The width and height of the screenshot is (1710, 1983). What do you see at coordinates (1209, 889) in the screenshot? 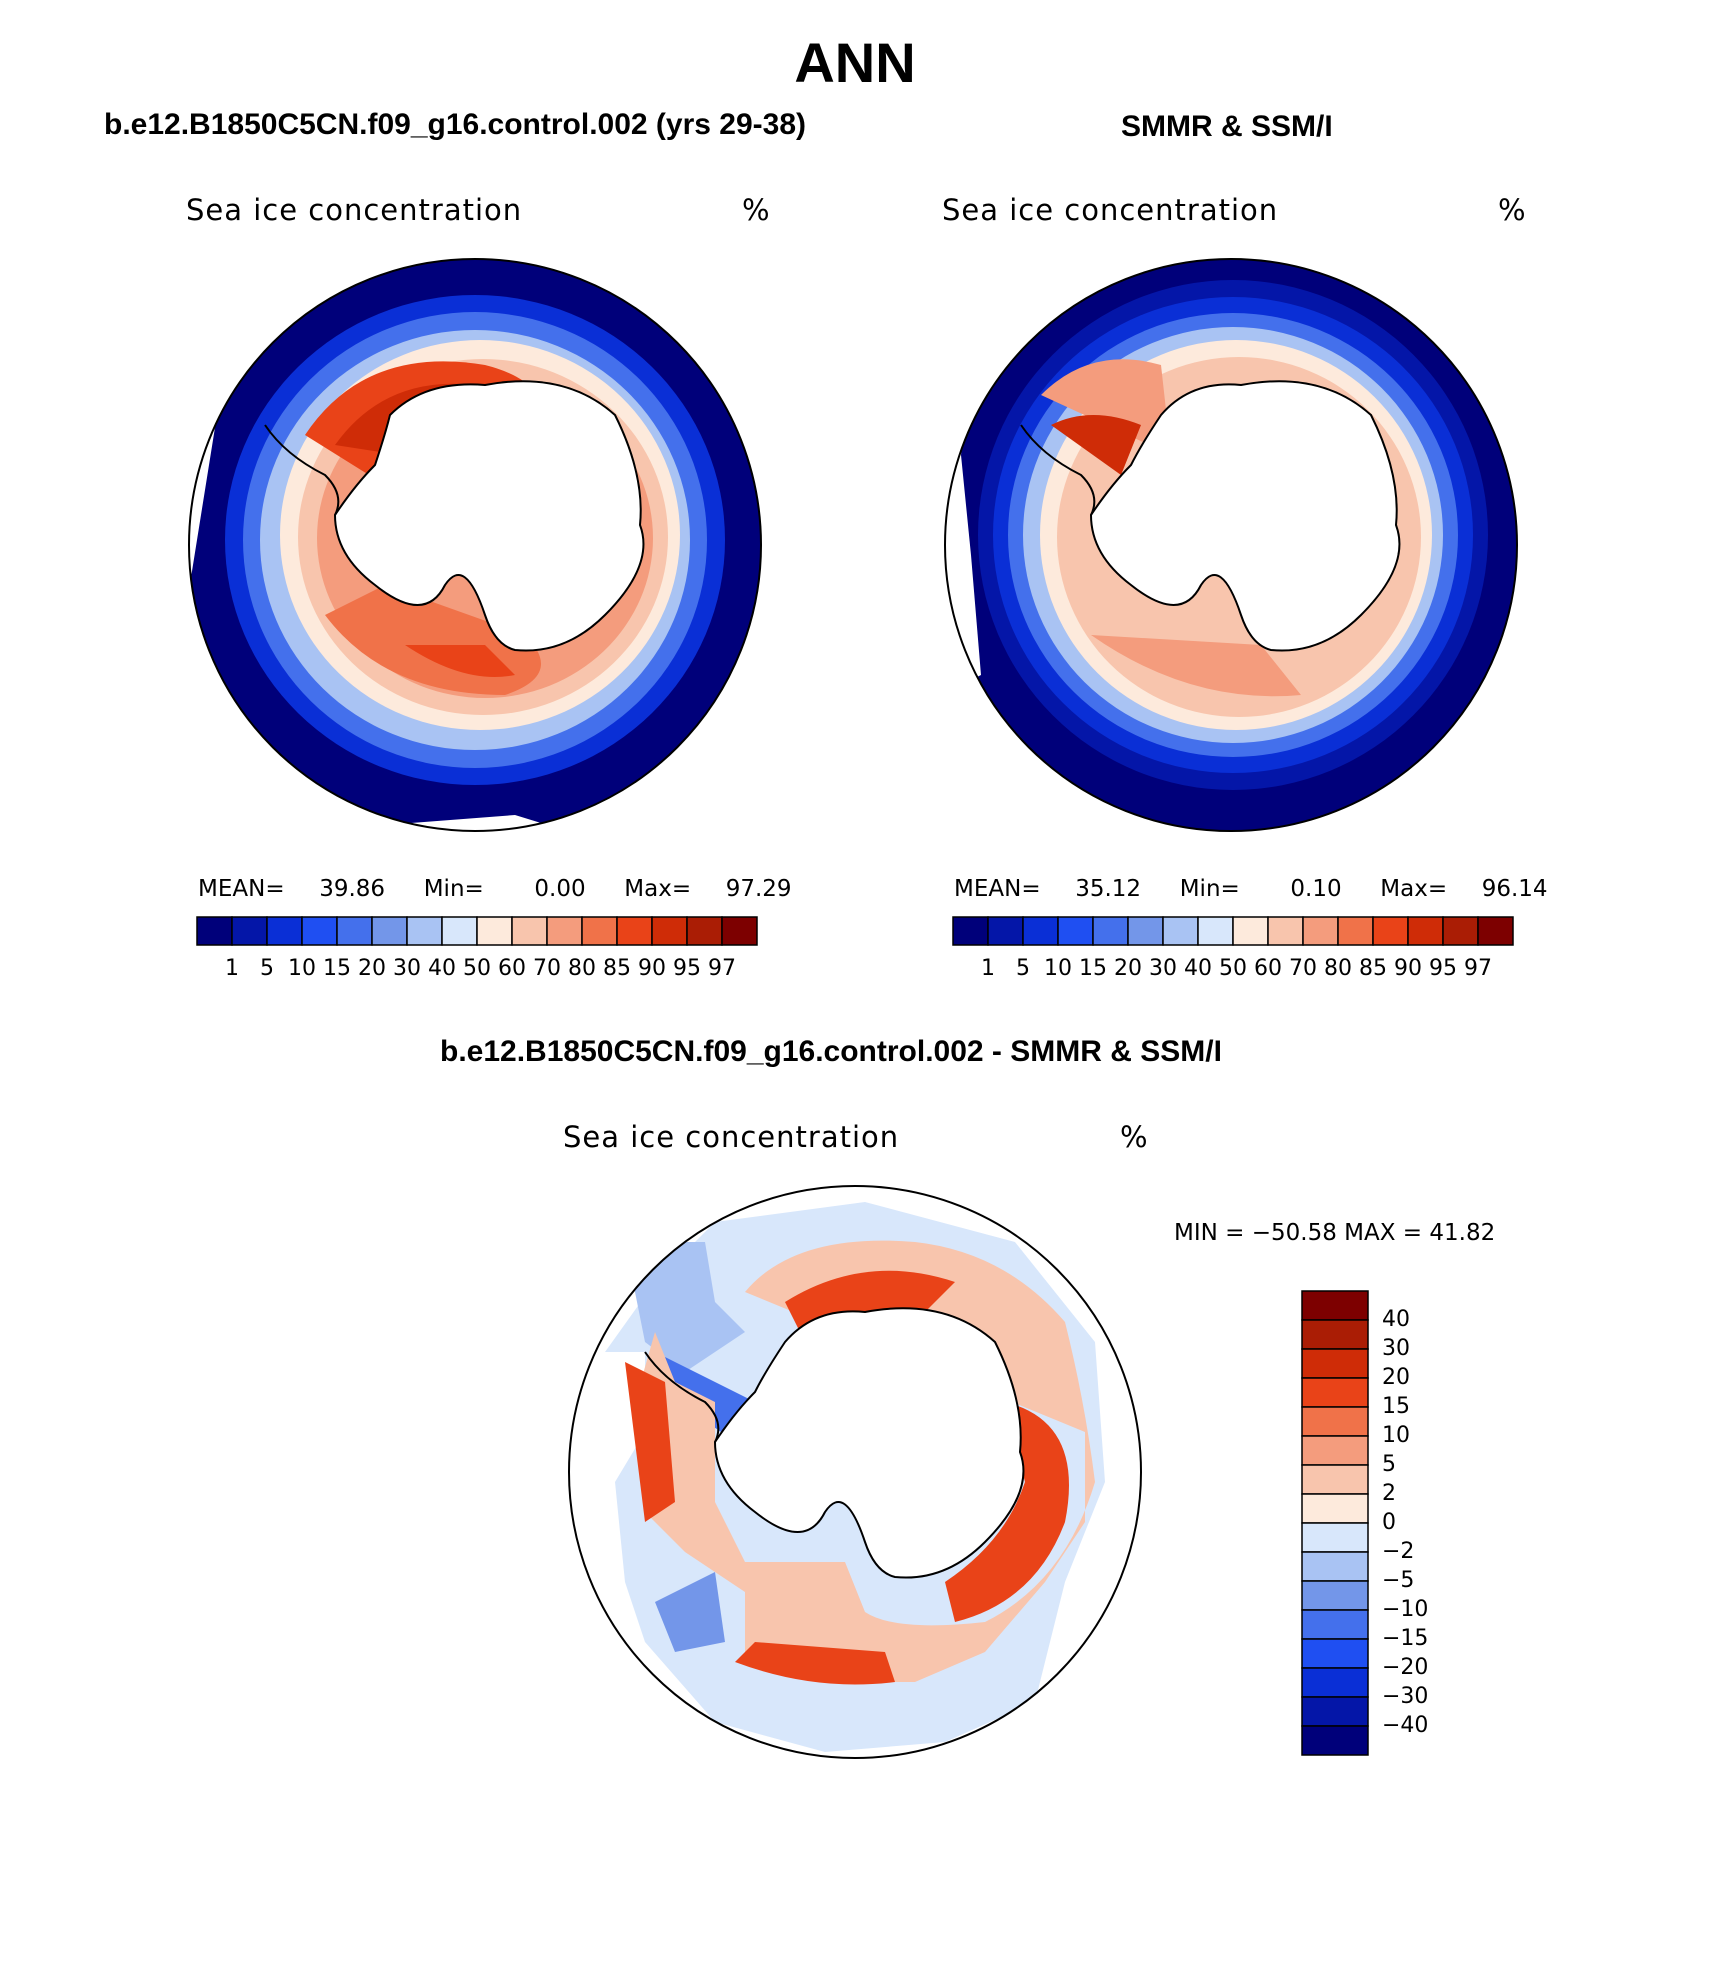
I see `stat-min-label: Min=` at bounding box center [1209, 889].